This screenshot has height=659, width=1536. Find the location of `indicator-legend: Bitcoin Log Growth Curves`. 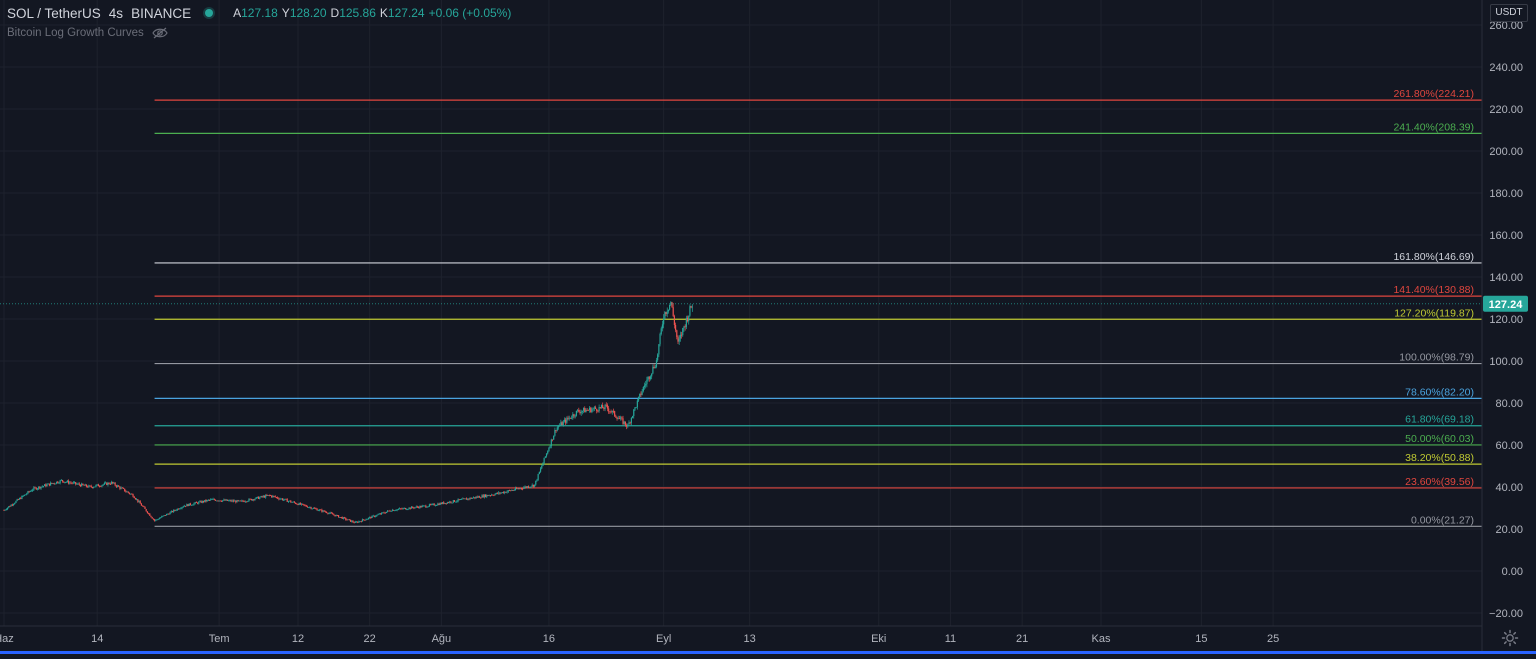

indicator-legend: Bitcoin Log Growth Curves is located at coordinates (87, 33).